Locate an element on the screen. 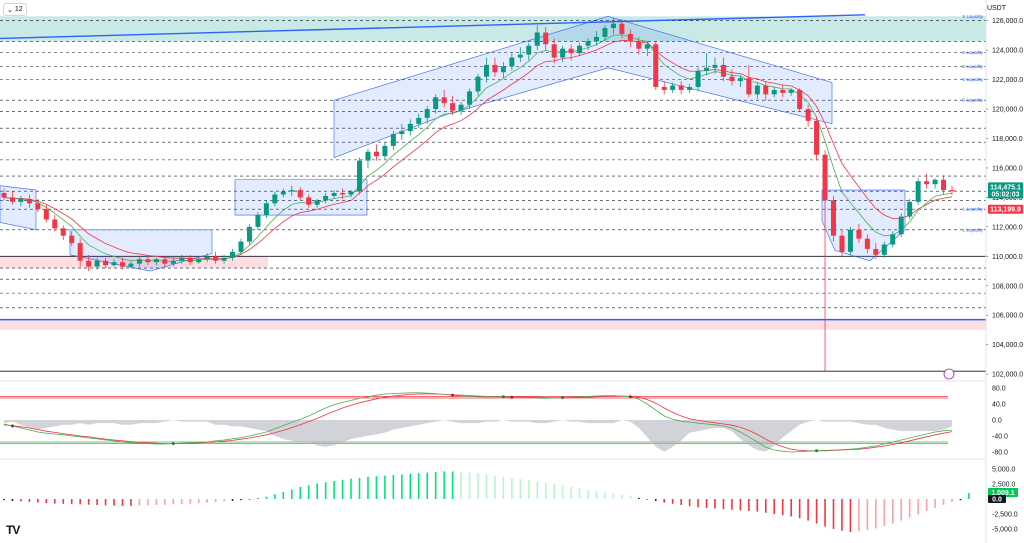 This screenshot has width=1024, height=543. histogram-pane is located at coordinates (493, 495).